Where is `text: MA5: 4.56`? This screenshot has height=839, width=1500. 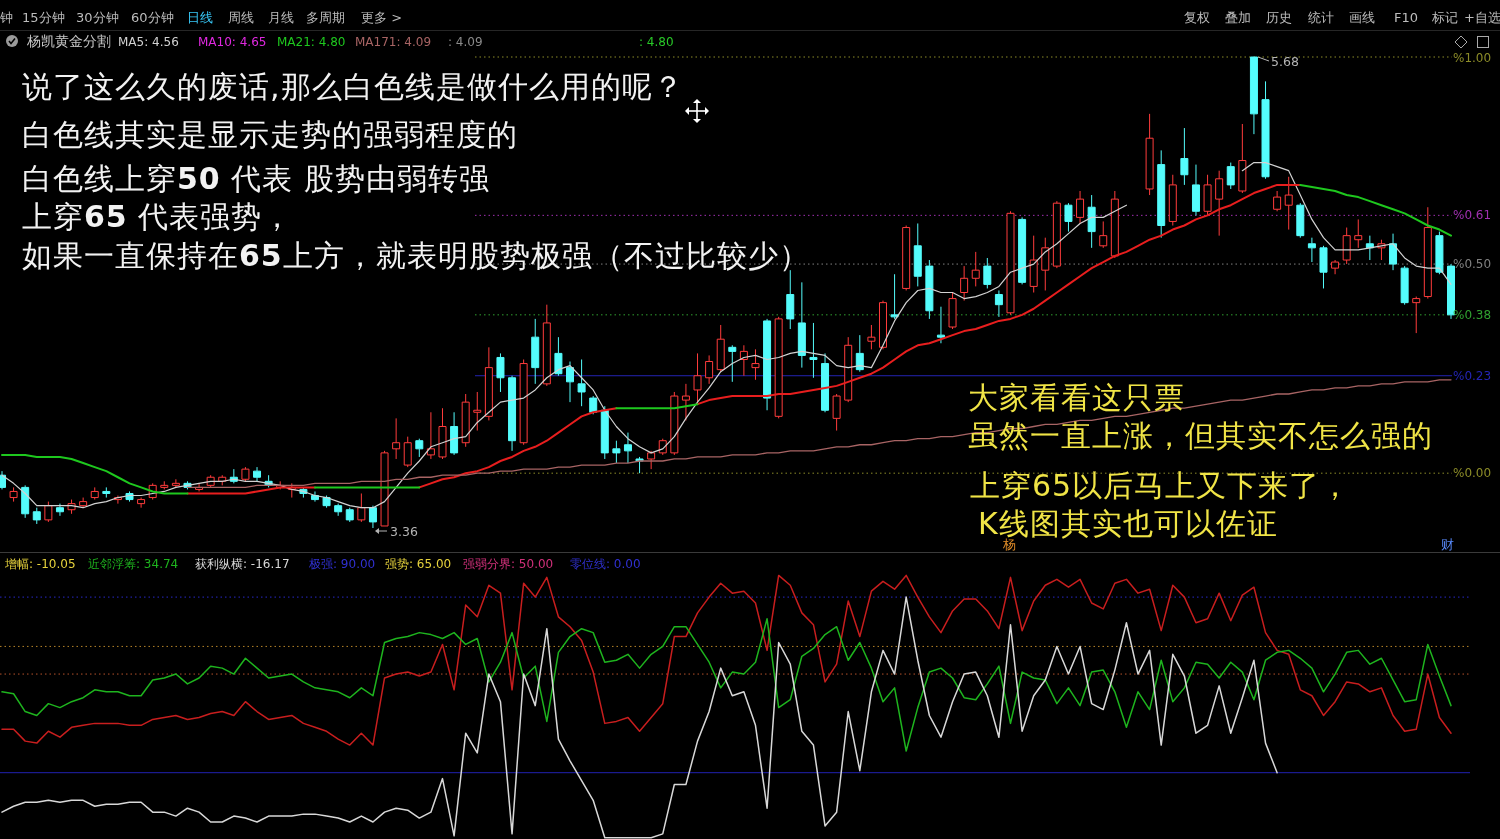 text: MA5: 4.56 is located at coordinates (148, 42).